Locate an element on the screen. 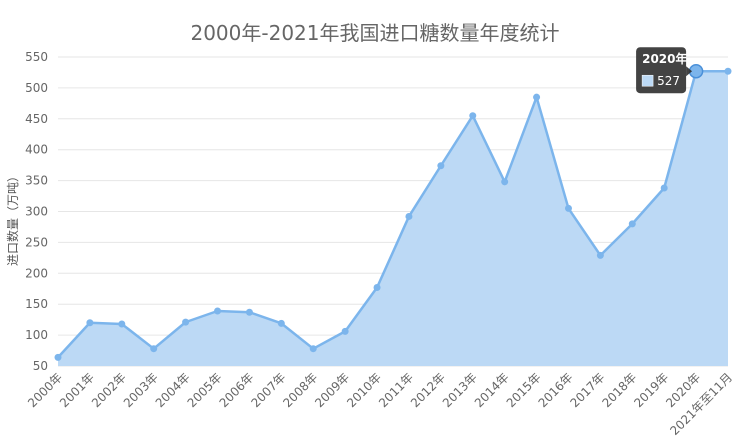 This screenshot has width=750, height=442. y-tick-label: 350 is located at coordinates (36, 181).